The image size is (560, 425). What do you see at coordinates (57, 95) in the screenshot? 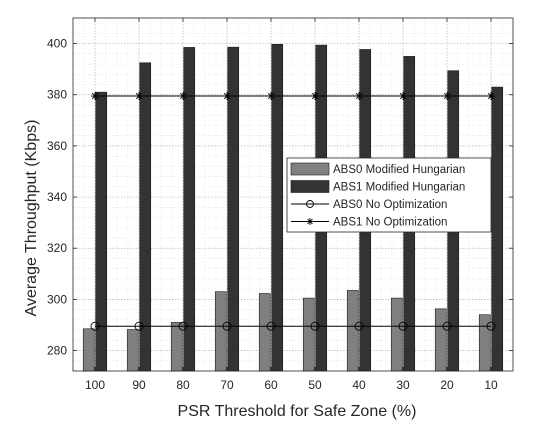
I see `y-tick-label: 380` at bounding box center [57, 95].